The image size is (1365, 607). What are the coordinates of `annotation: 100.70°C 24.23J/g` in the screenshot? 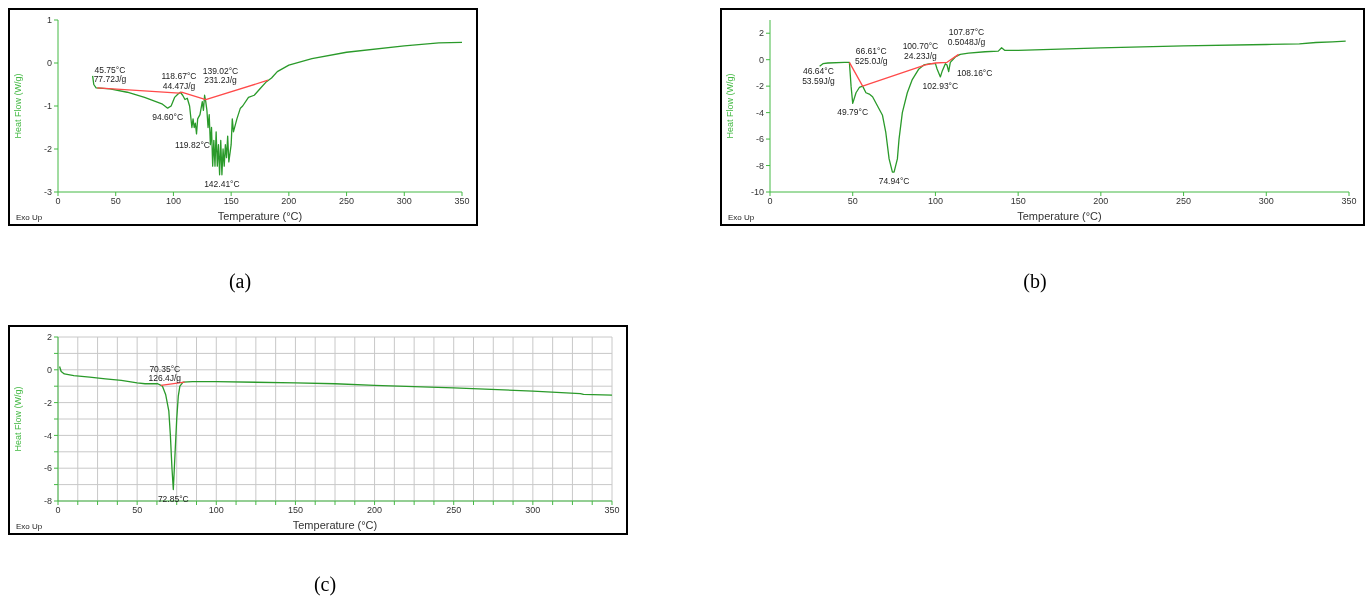 It's located at (920, 51).